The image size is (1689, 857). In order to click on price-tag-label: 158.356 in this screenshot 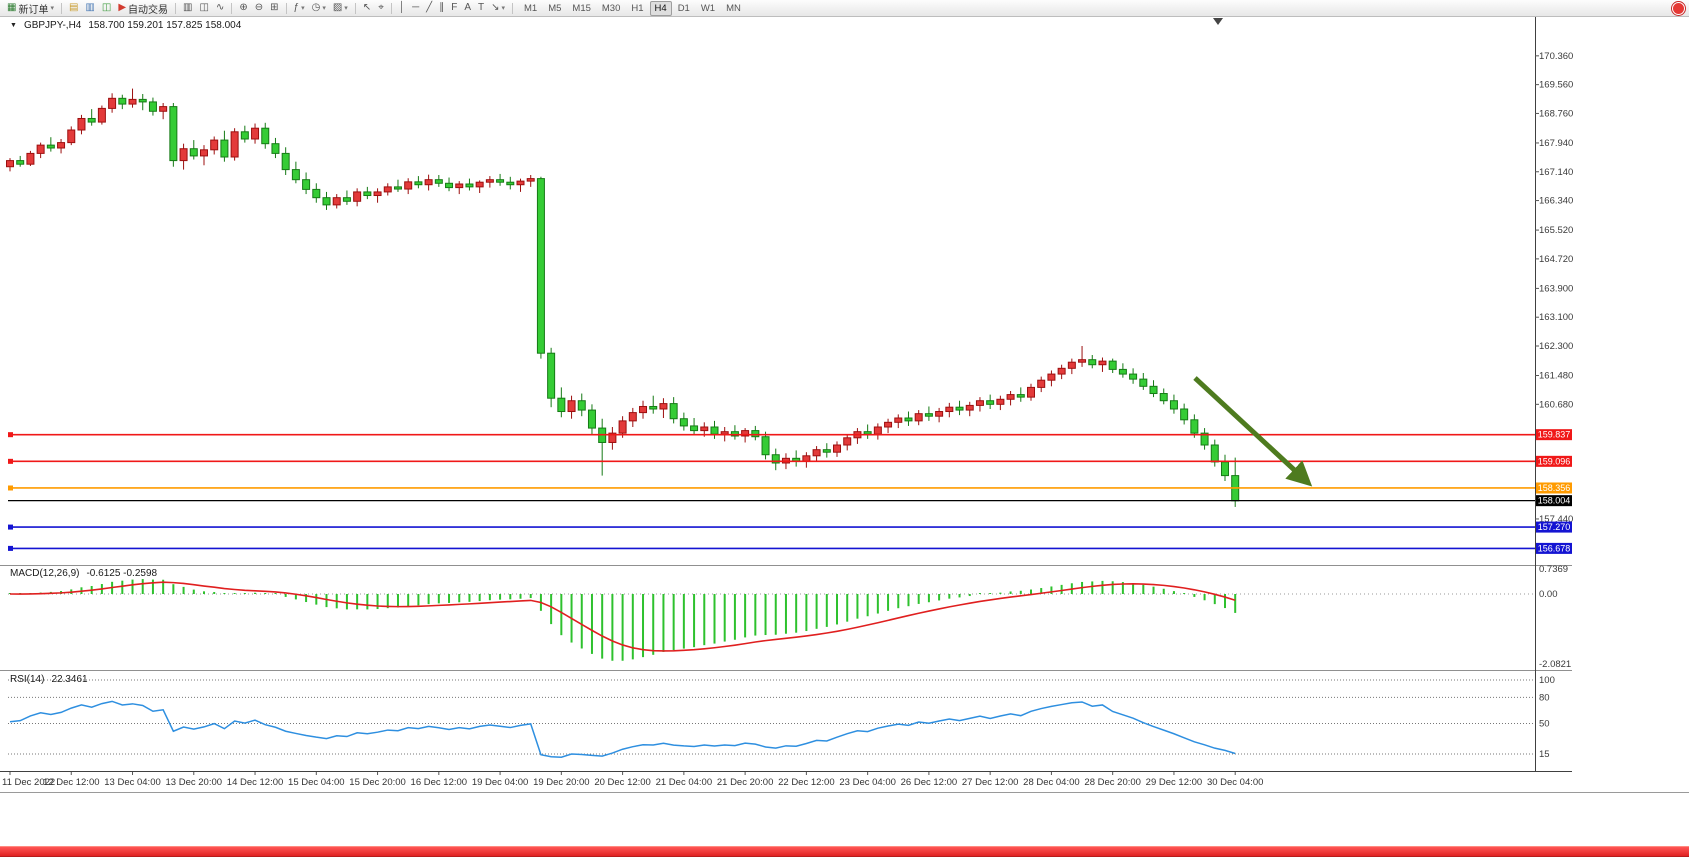, I will do `click(1554, 488)`.